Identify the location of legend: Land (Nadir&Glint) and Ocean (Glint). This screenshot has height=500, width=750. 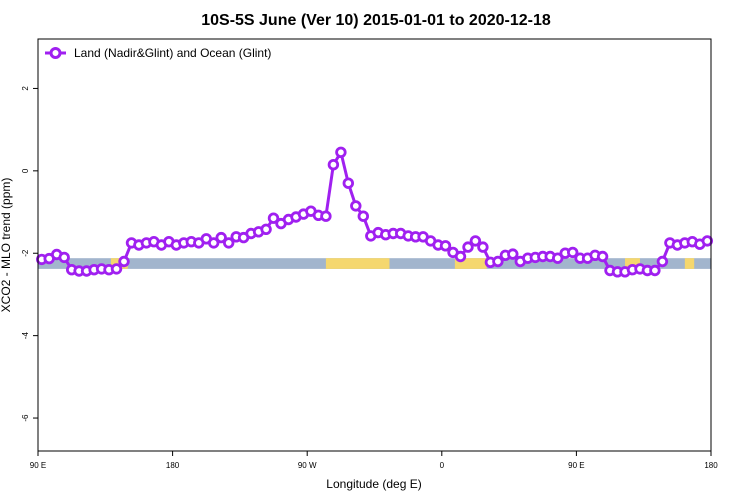
(158, 53).